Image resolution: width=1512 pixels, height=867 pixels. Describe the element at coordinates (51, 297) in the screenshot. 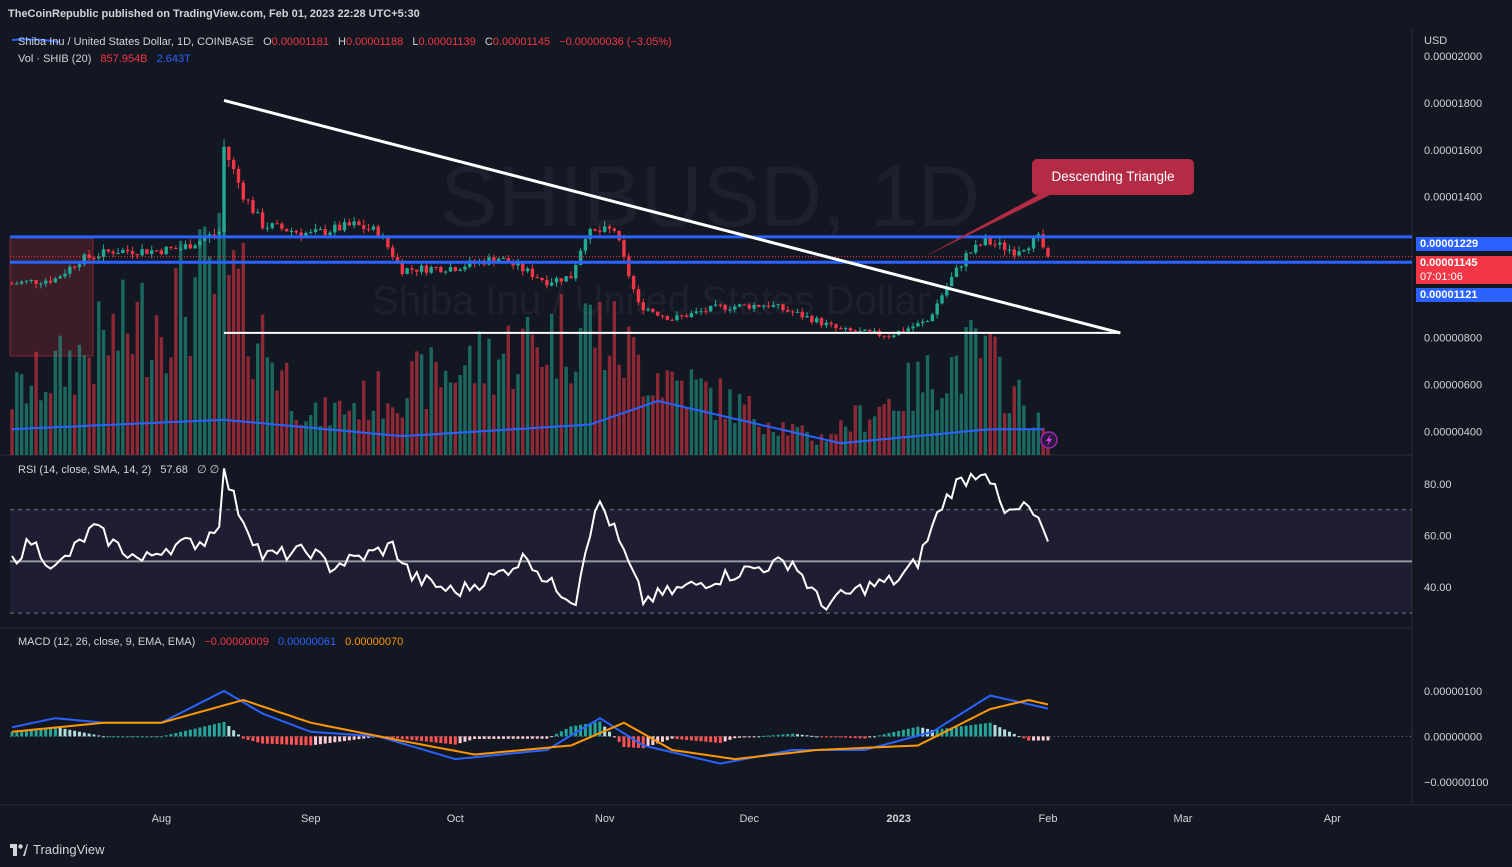

I see `drawing-shaded-zone` at that location.